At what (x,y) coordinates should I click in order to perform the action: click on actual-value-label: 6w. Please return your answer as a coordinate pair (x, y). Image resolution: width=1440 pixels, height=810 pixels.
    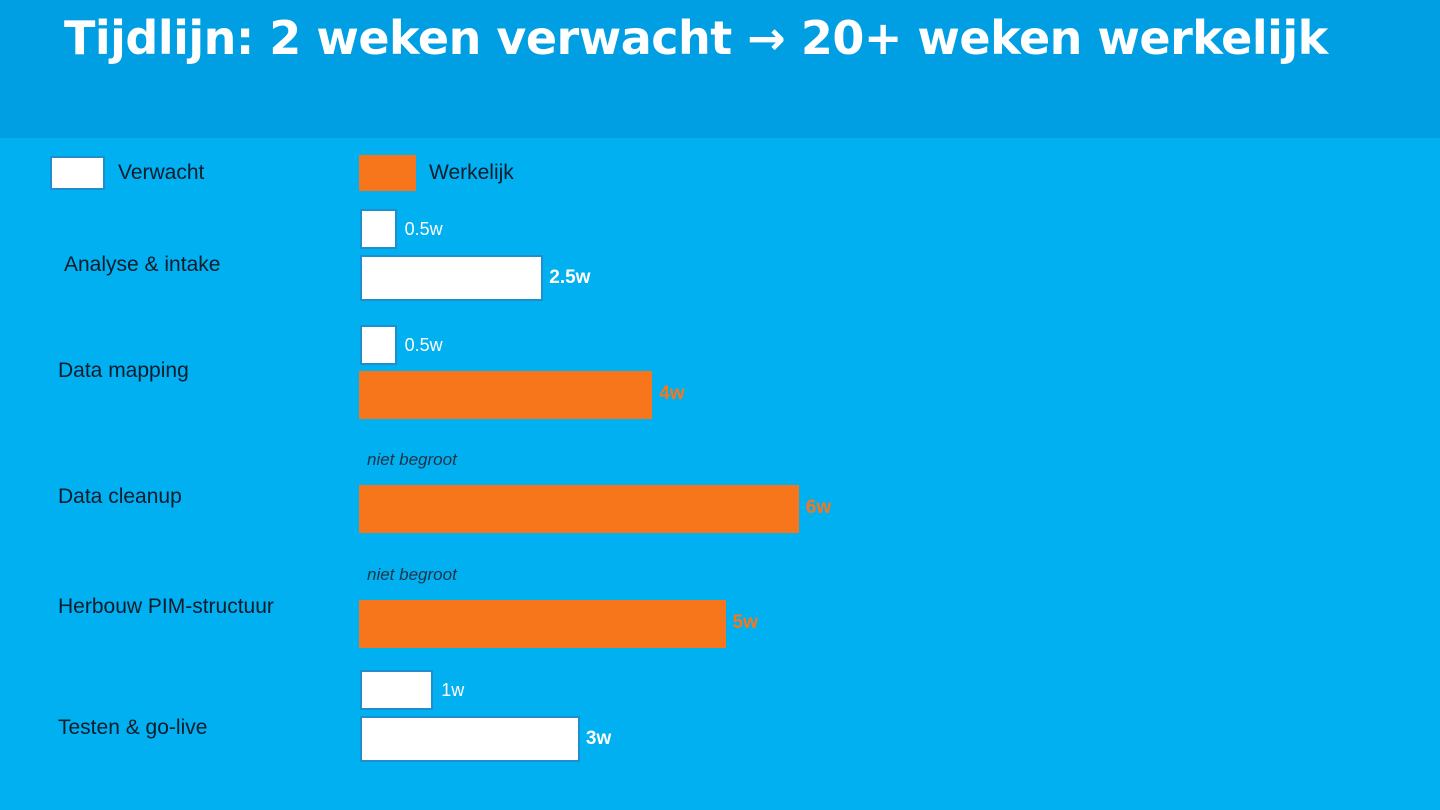
    Looking at the image, I should click on (818, 507).